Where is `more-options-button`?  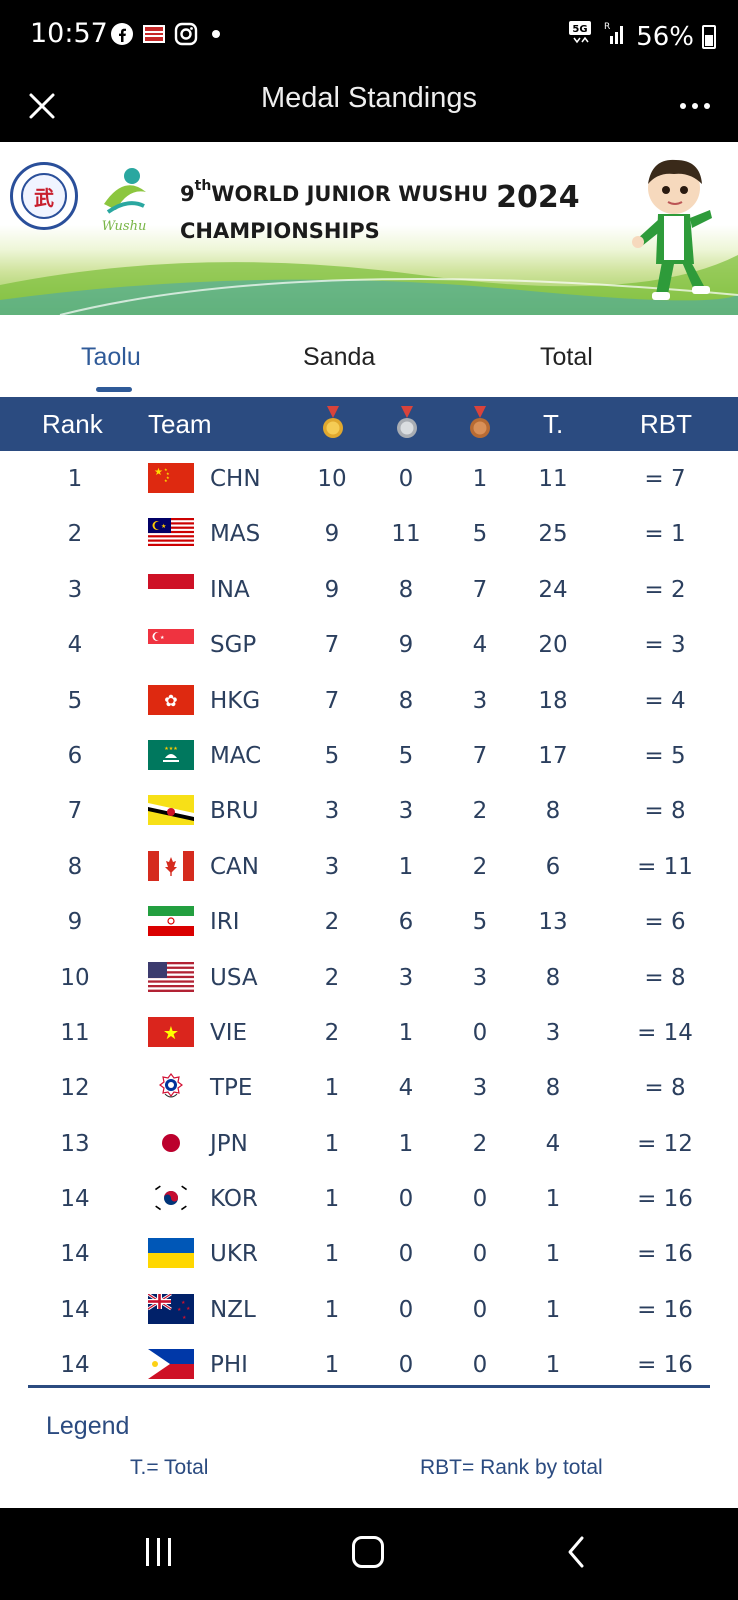
more-options-button is located at coordinates (695, 106).